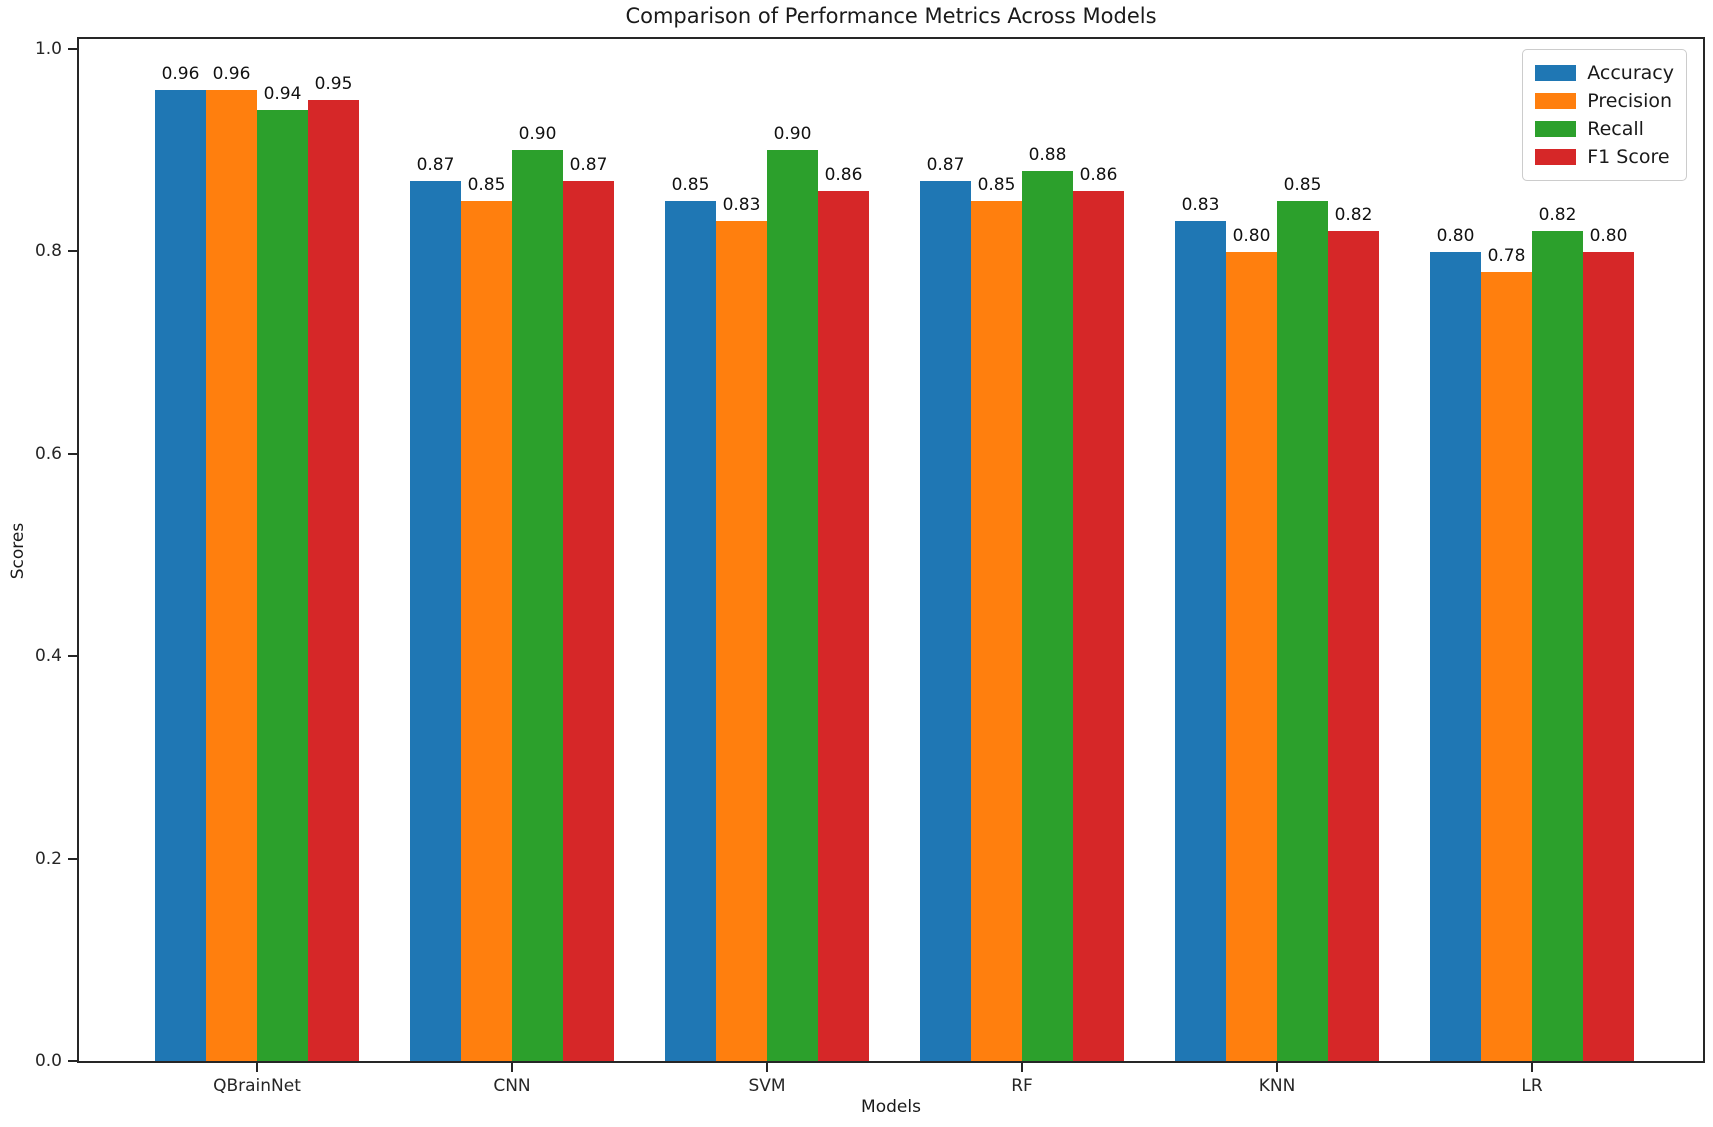  I want to click on x-tick-label-svm: SVM, so click(767, 1086).